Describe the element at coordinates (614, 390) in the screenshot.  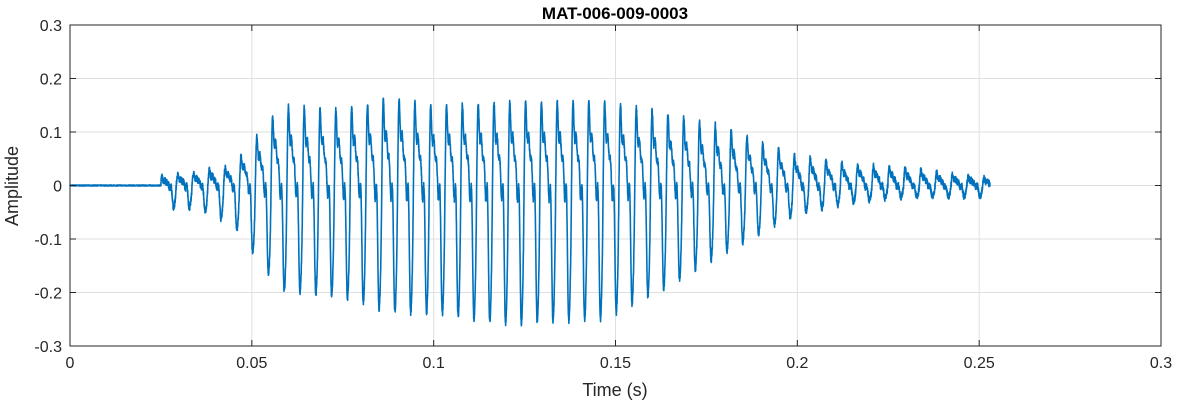
I see `x-axis-label: Time (s)` at that location.